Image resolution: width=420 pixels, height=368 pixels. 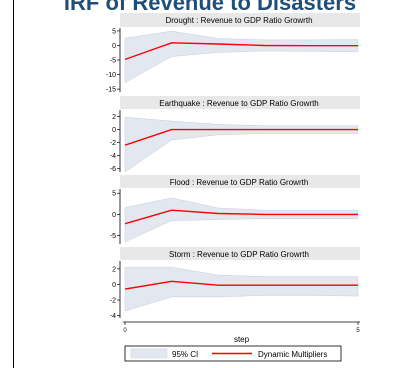 I want to click on legend-ci-label: 95% CI, so click(x=185, y=354).